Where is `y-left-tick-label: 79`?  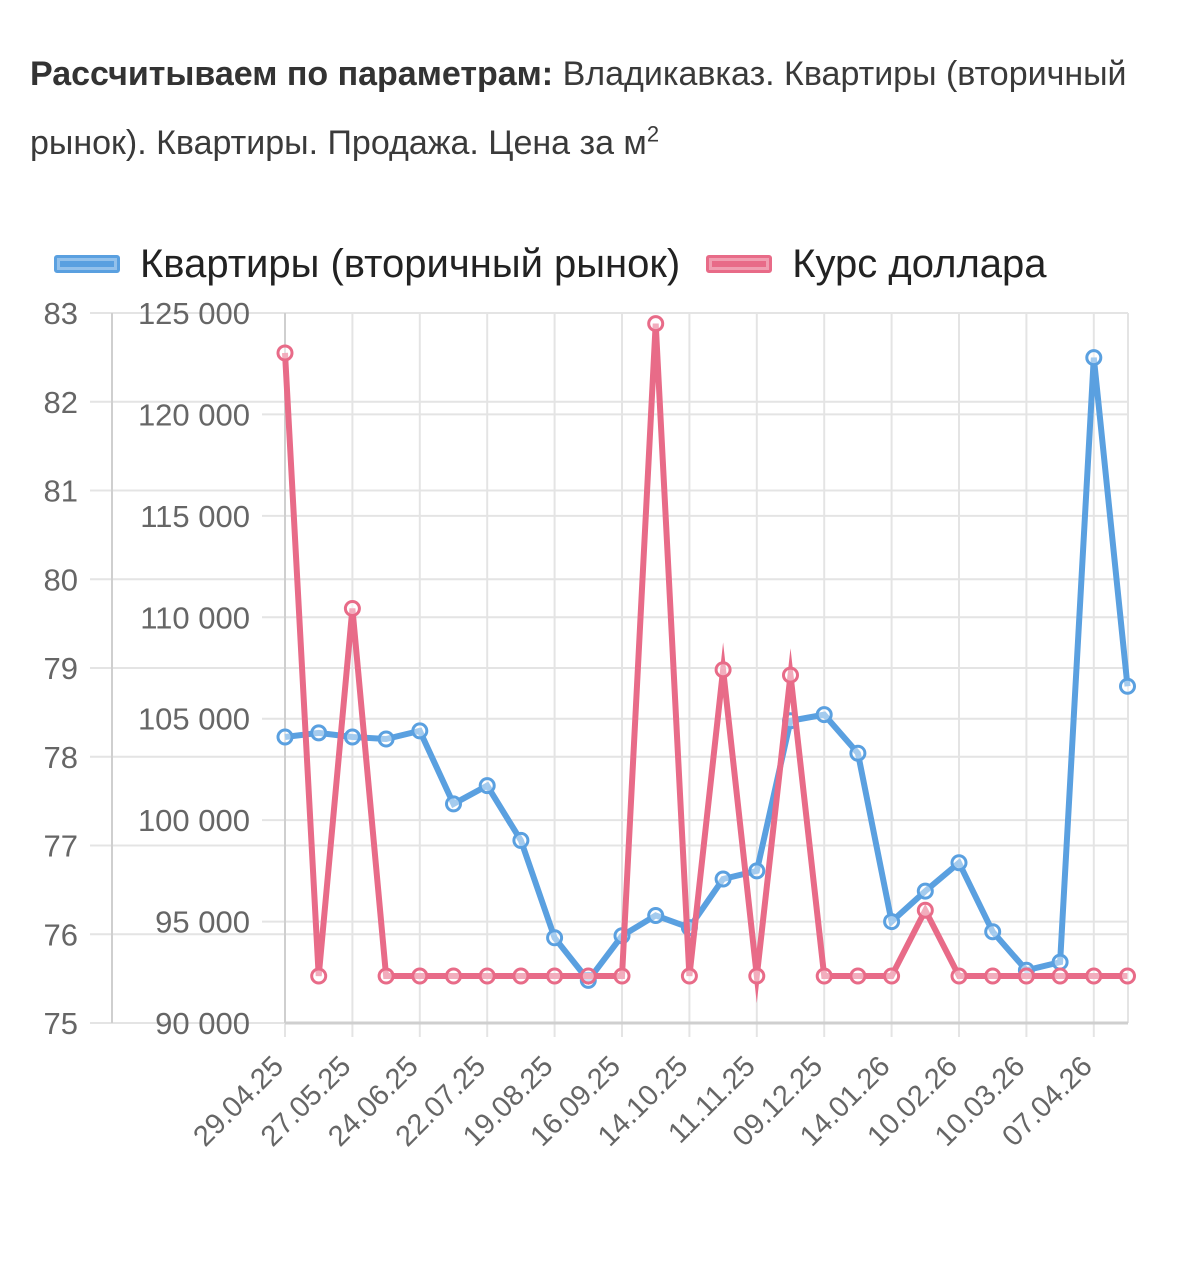 y-left-tick-label: 79 is located at coordinates (61, 668).